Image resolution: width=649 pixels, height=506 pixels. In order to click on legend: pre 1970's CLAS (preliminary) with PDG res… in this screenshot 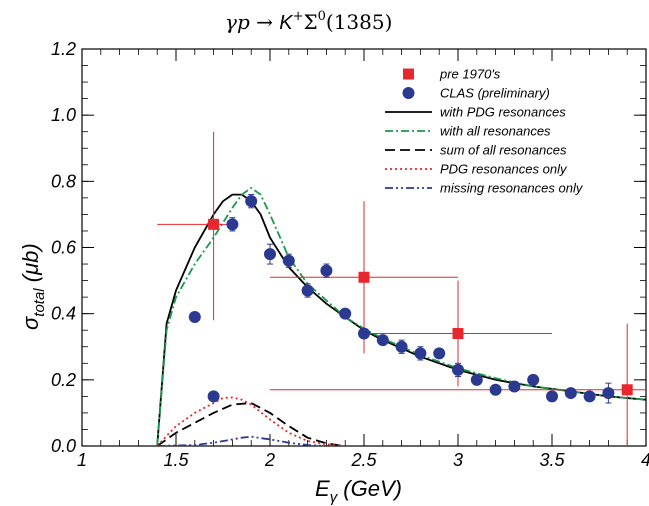, I will do `click(484, 131)`.